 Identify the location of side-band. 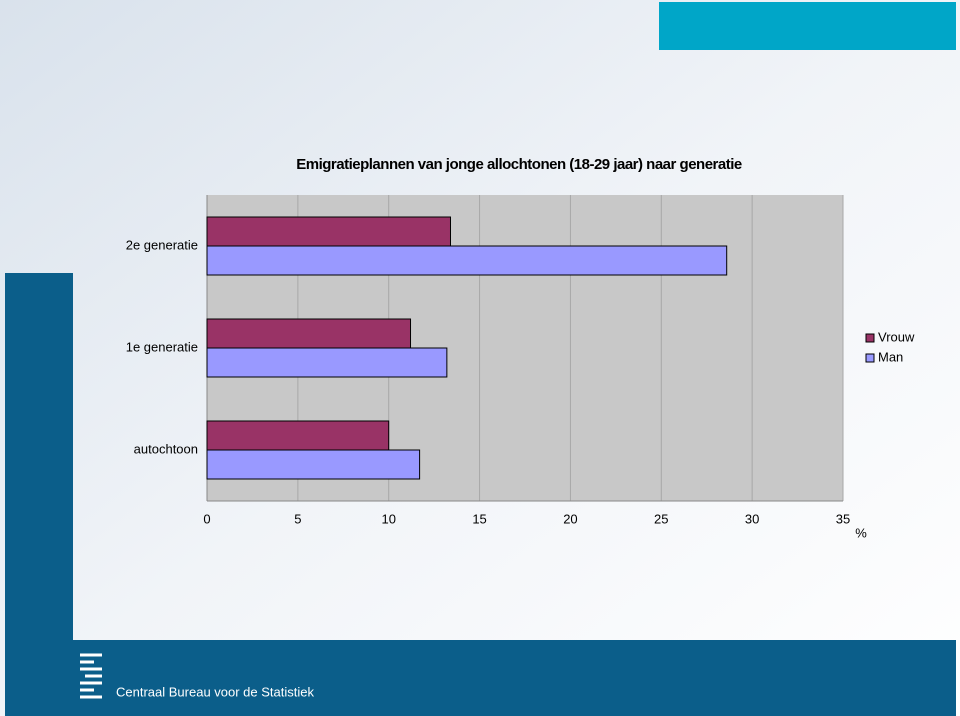
(39, 458).